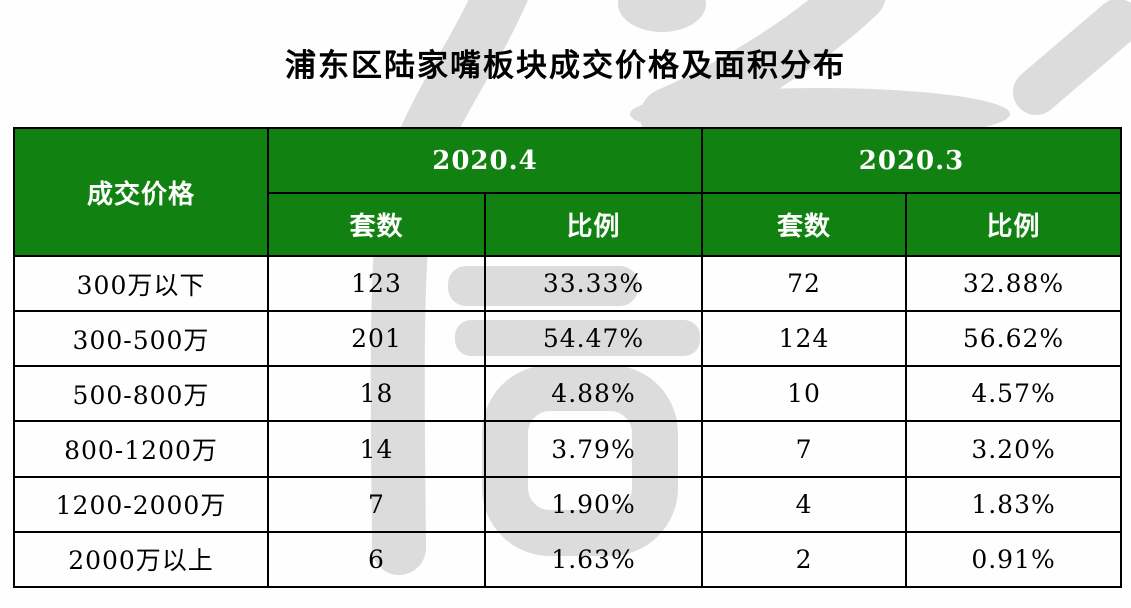 This screenshot has width=1131, height=608. What do you see at coordinates (376, 449) in the screenshot?
I see `cell-units: 14` at bounding box center [376, 449].